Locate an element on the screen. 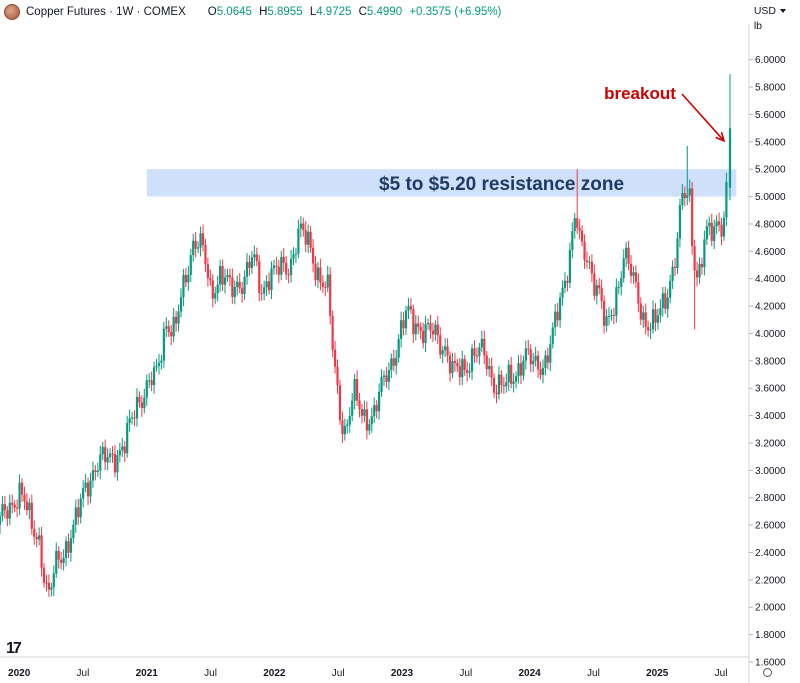 The width and height of the screenshot is (800, 683). high-label: H is located at coordinates (263, 12).